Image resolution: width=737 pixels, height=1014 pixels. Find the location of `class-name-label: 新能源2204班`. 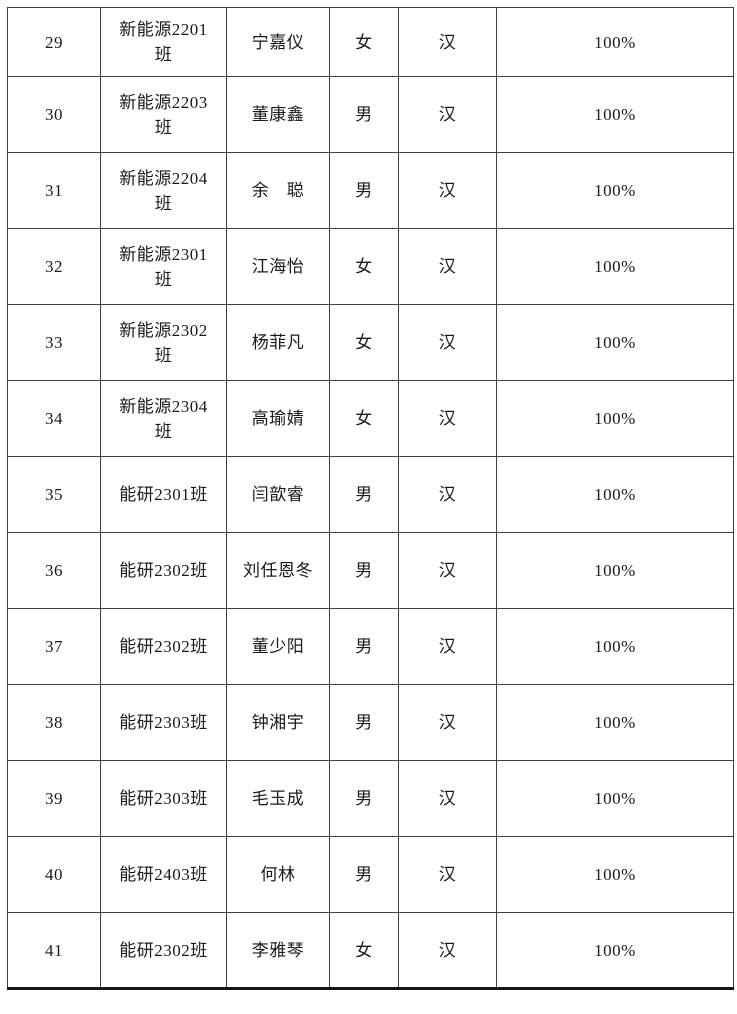

class-name-label: 新能源2204班 is located at coordinates (163, 190).